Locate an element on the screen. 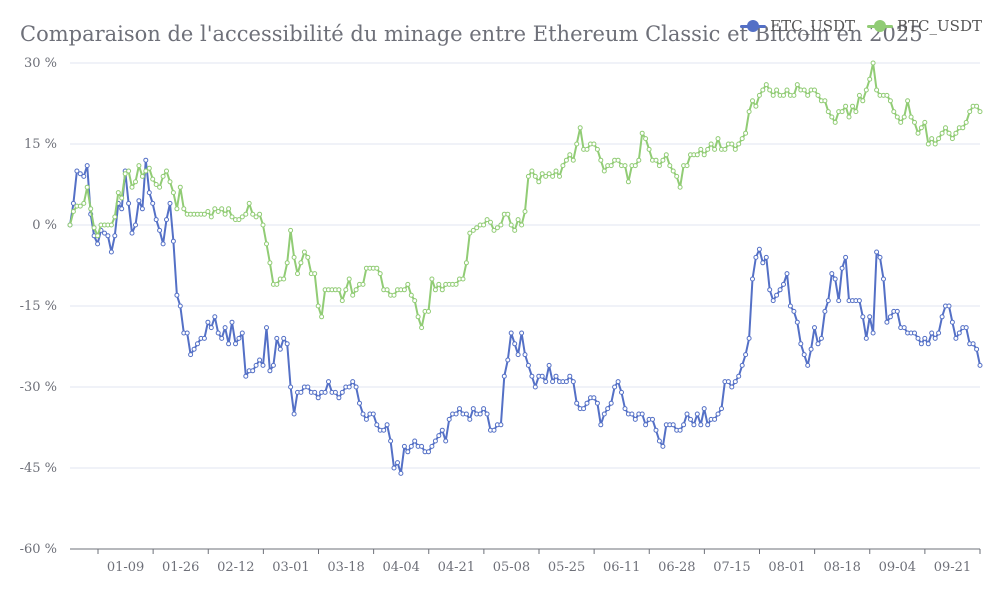 This screenshot has width=1000, height=600. x-tick-label: 04-21 is located at coordinates (456, 567).